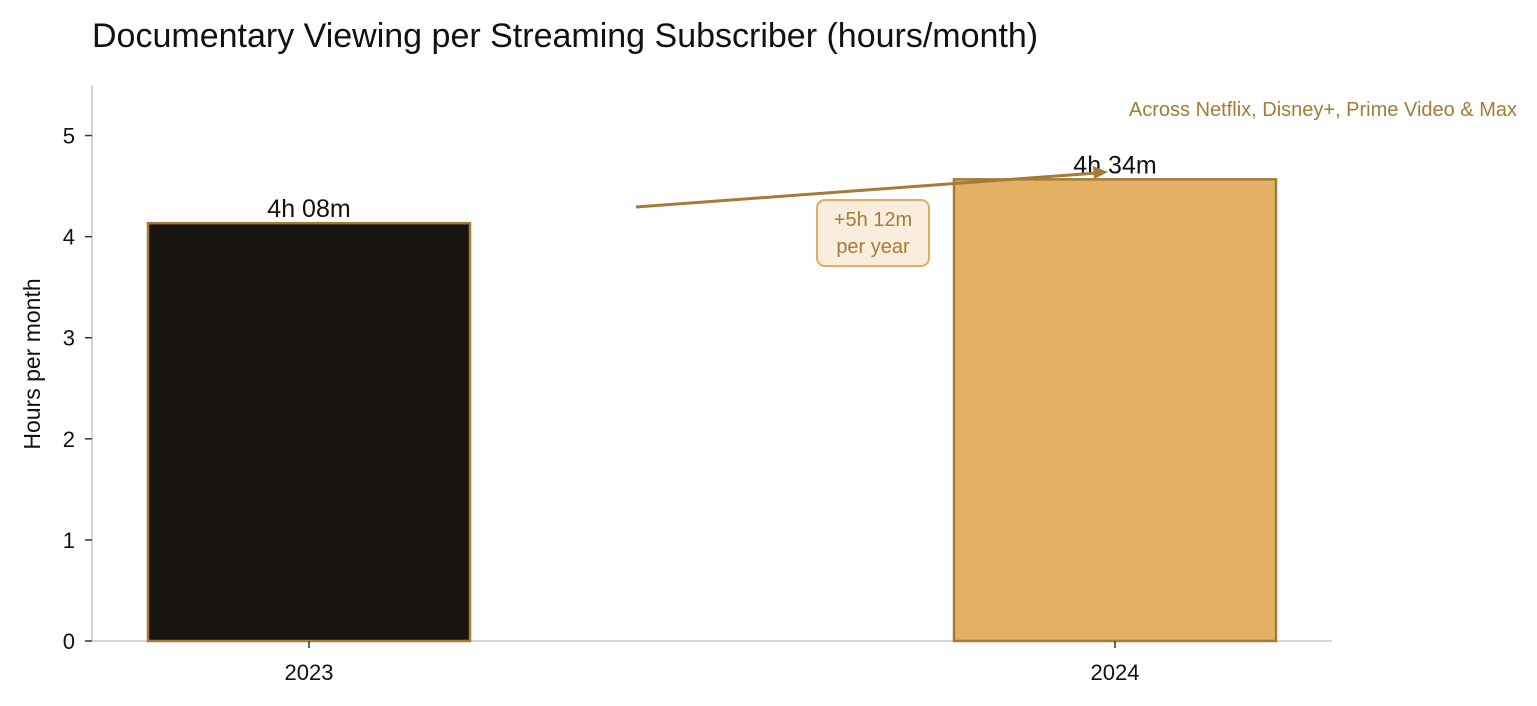 This screenshot has height=706, width=1537. I want to click on y-axis-label: Hours per month, so click(32, 363).